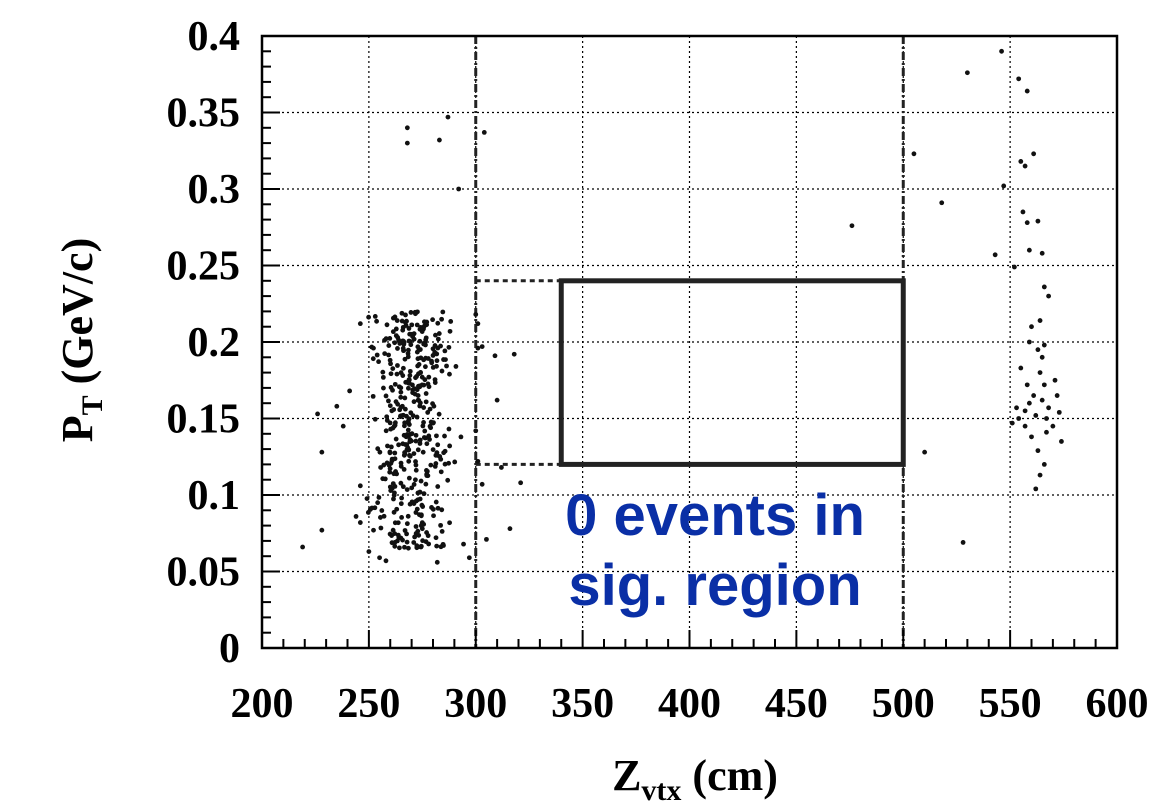 The image size is (1165, 810). Describe the element at coordinates (695, 779) in the screenshot. I see `x-axis-title: Zvtx (cm)` at that location.